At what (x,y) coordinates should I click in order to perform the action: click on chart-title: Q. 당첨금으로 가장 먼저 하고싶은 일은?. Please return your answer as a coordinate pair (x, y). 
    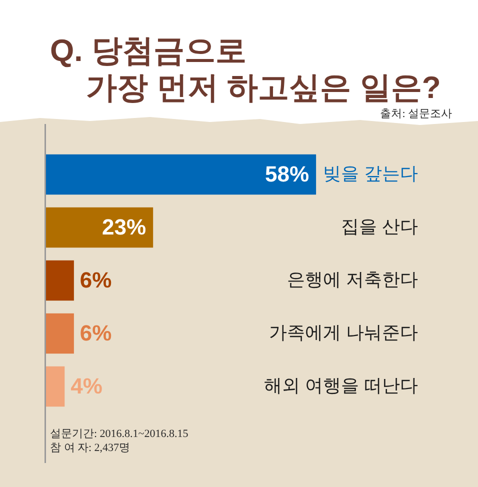
    Looking at the image, I should click on (245, 69).